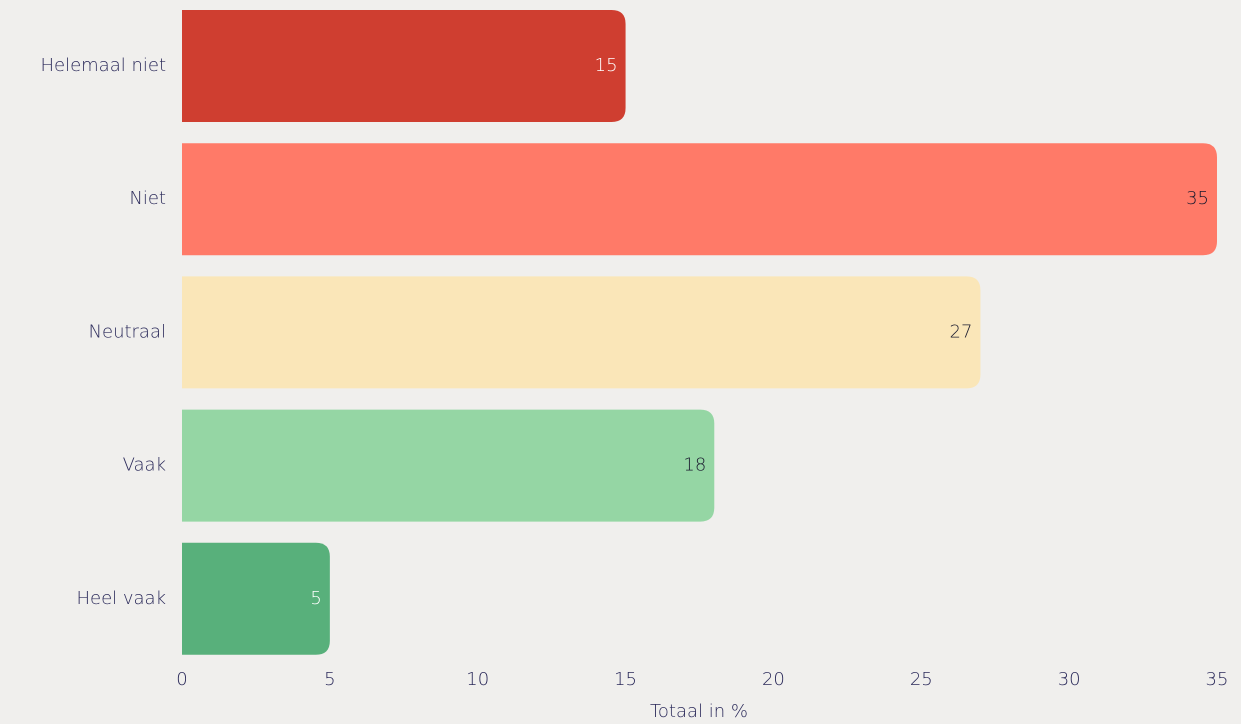 The width and height of the screenshot is (1241, 724). I want to click on value-label: 27, so click(961, 331).